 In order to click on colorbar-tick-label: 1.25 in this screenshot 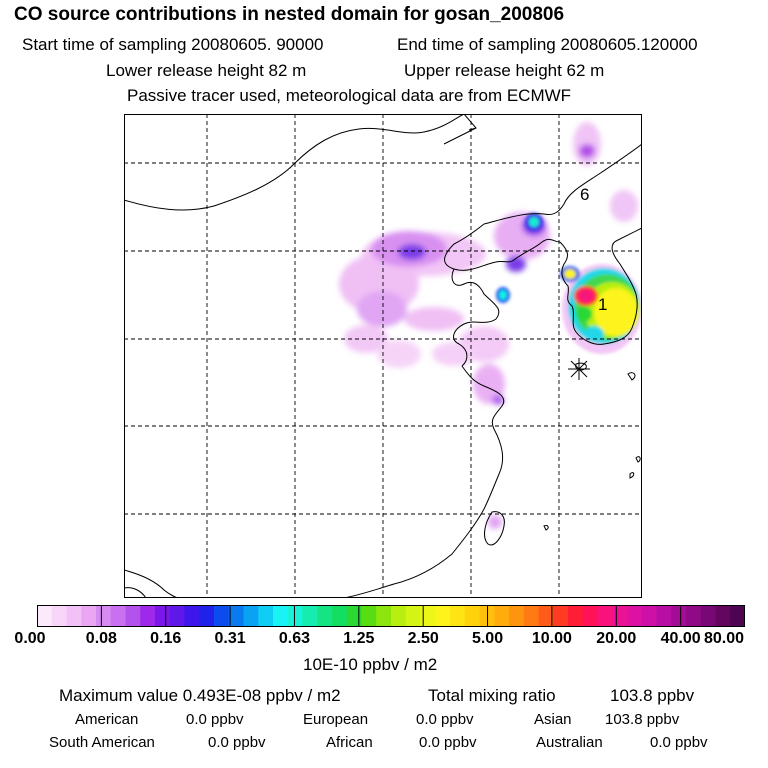, I will do `click(359, 638)`.